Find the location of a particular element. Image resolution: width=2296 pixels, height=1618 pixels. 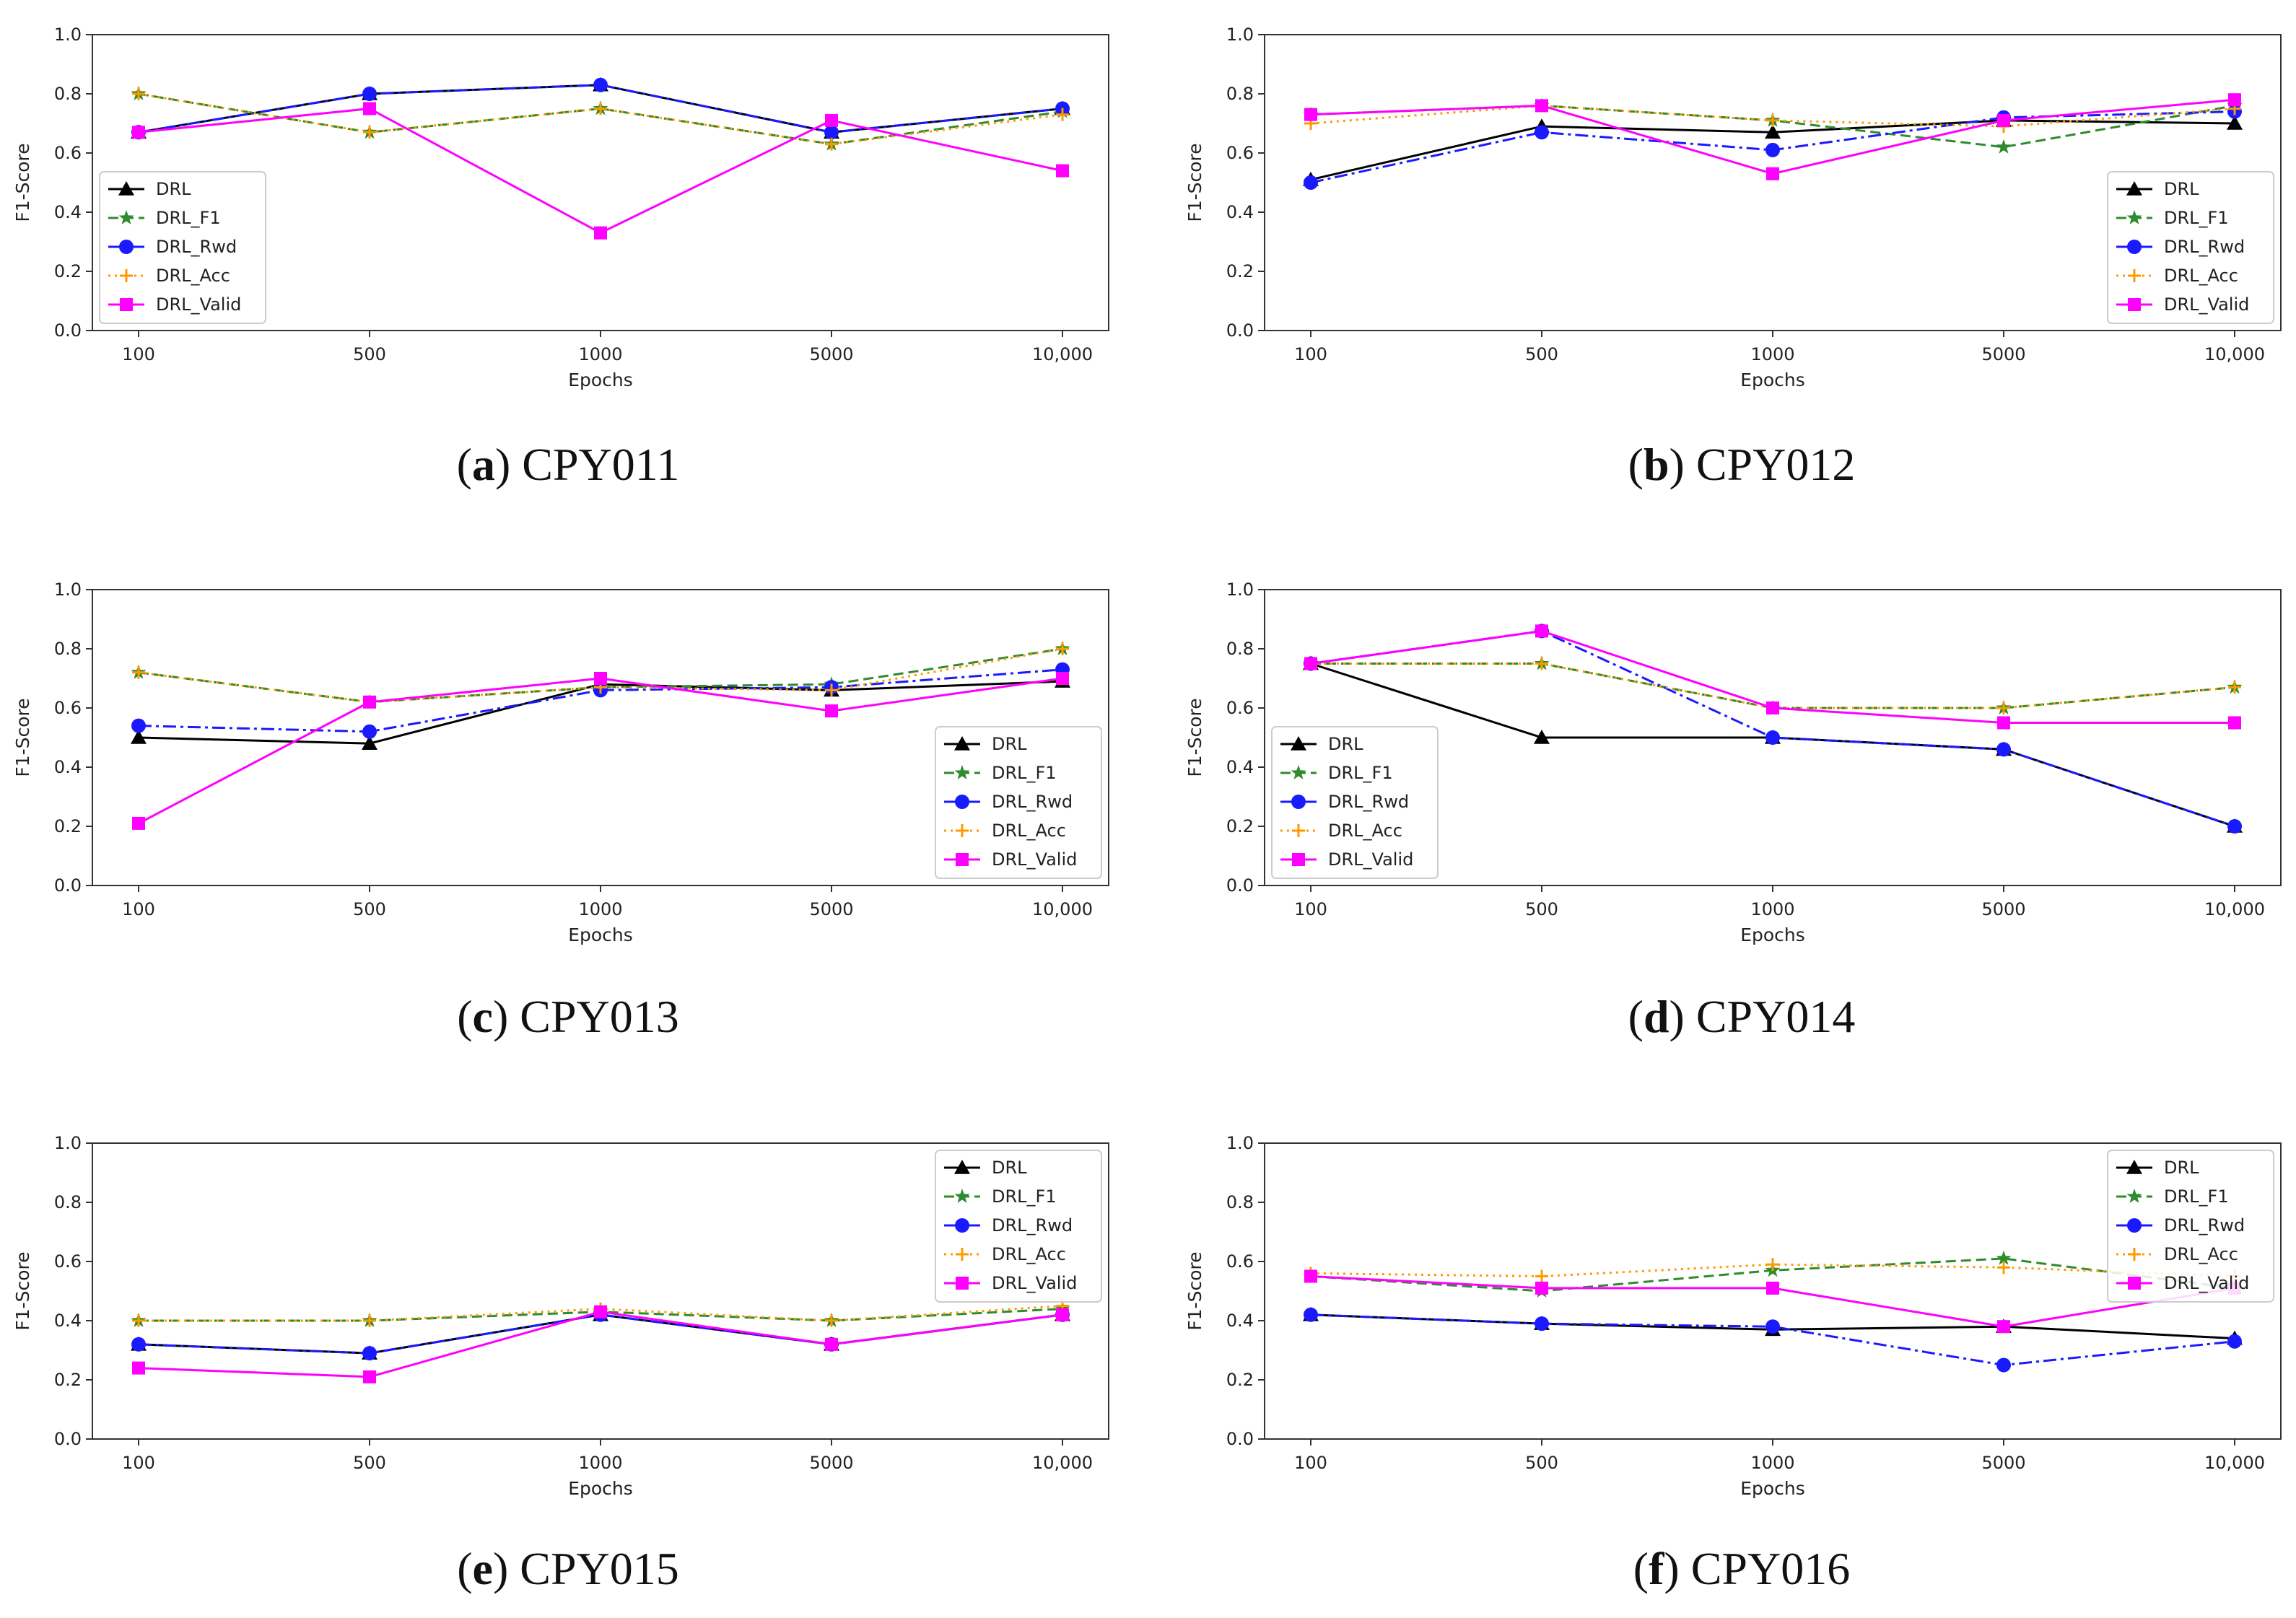

x-axis-label: Epochs is located at coordinates (1772, 379).